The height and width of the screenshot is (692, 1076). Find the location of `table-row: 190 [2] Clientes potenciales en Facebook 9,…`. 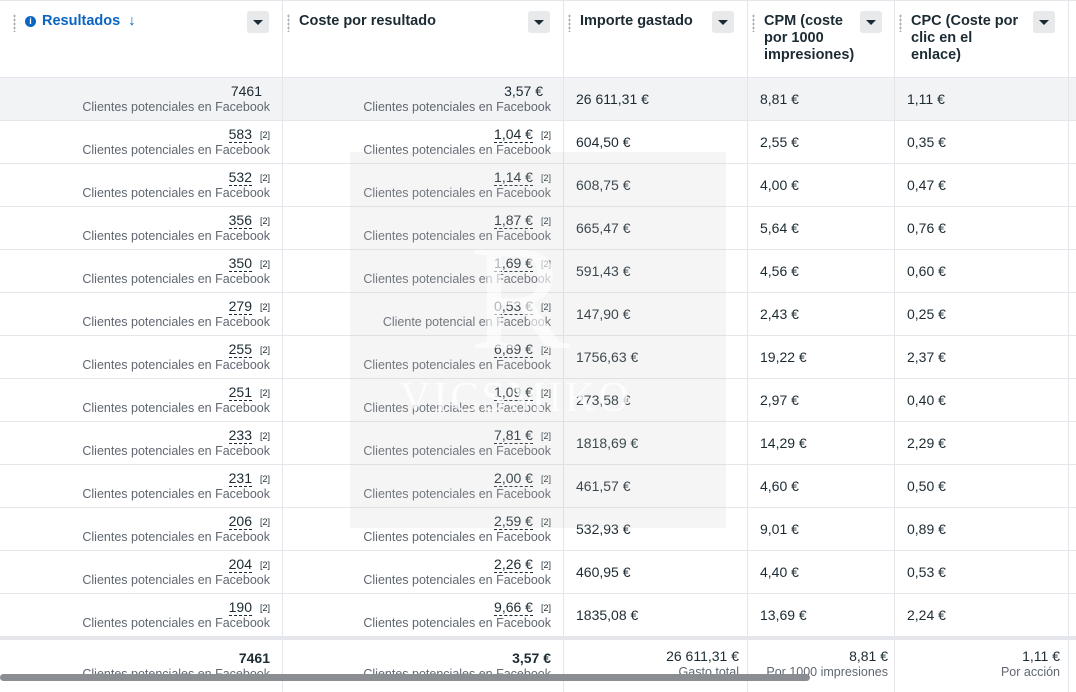

table-row: 190 [2] Clientes potenciales en Facebook 9,… is located at coordinates (538, 615).